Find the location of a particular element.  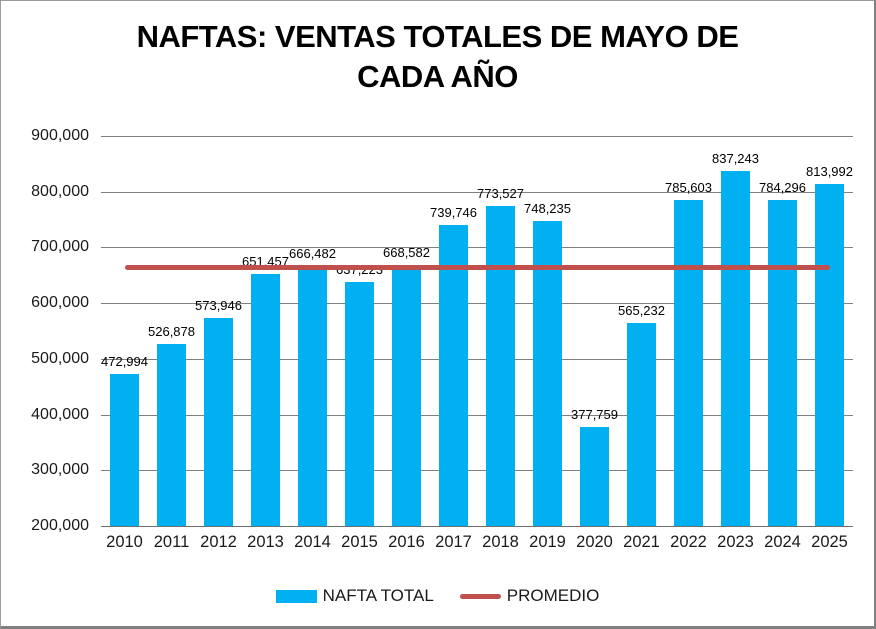

y-axis-label: 700,000 is located at coordinates (60, 247).